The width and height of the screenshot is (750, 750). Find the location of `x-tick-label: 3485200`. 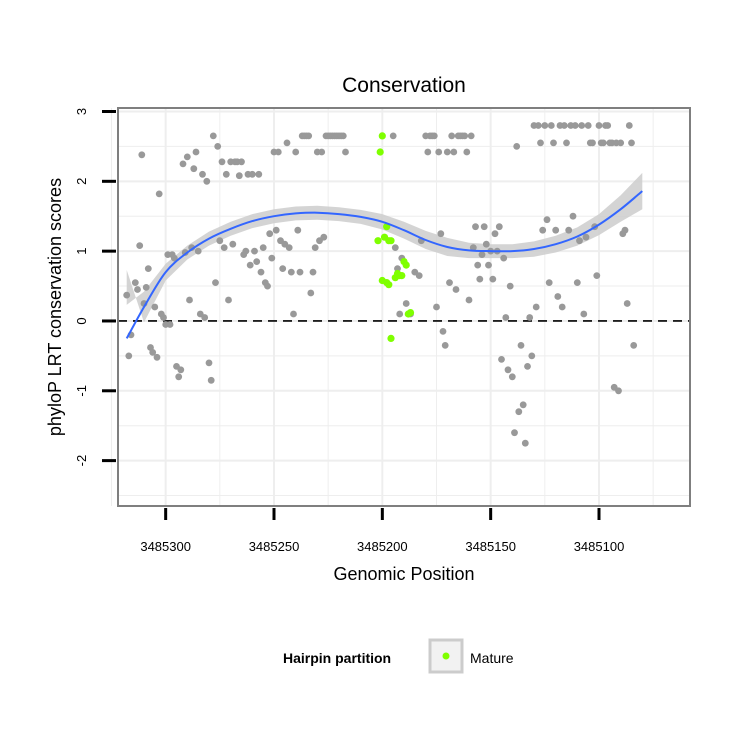

x-tick-label: 3485200 is located at coordinates (382, 546).